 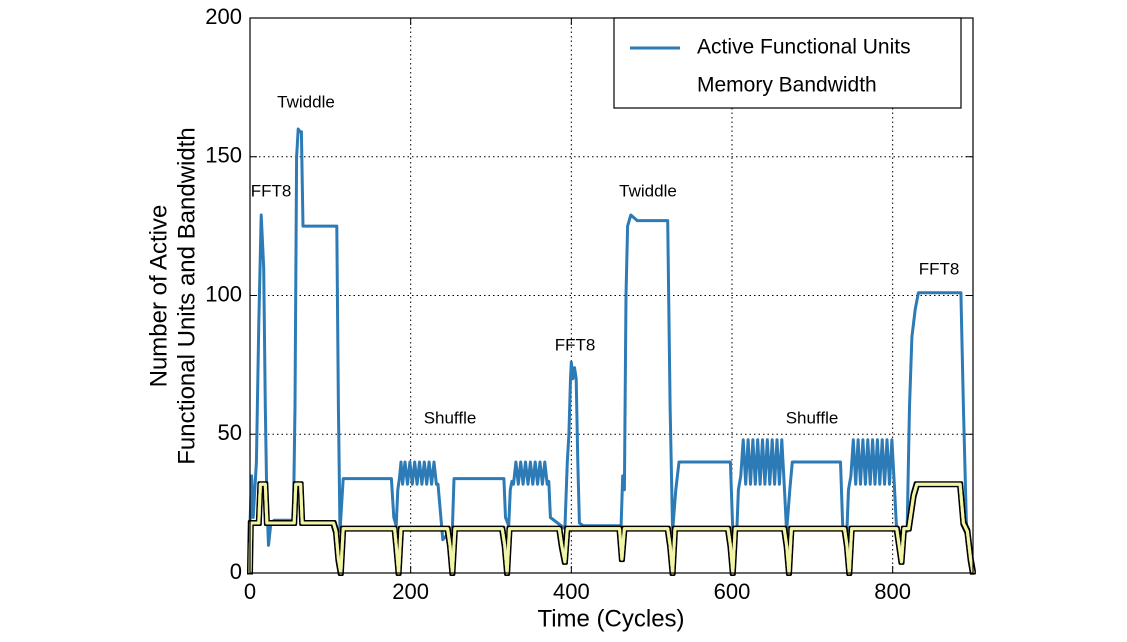 What do you see at coordinates (230, 432) in the screenshot?
I see `y-tick-label: 50` at bounding box center [230, 432].